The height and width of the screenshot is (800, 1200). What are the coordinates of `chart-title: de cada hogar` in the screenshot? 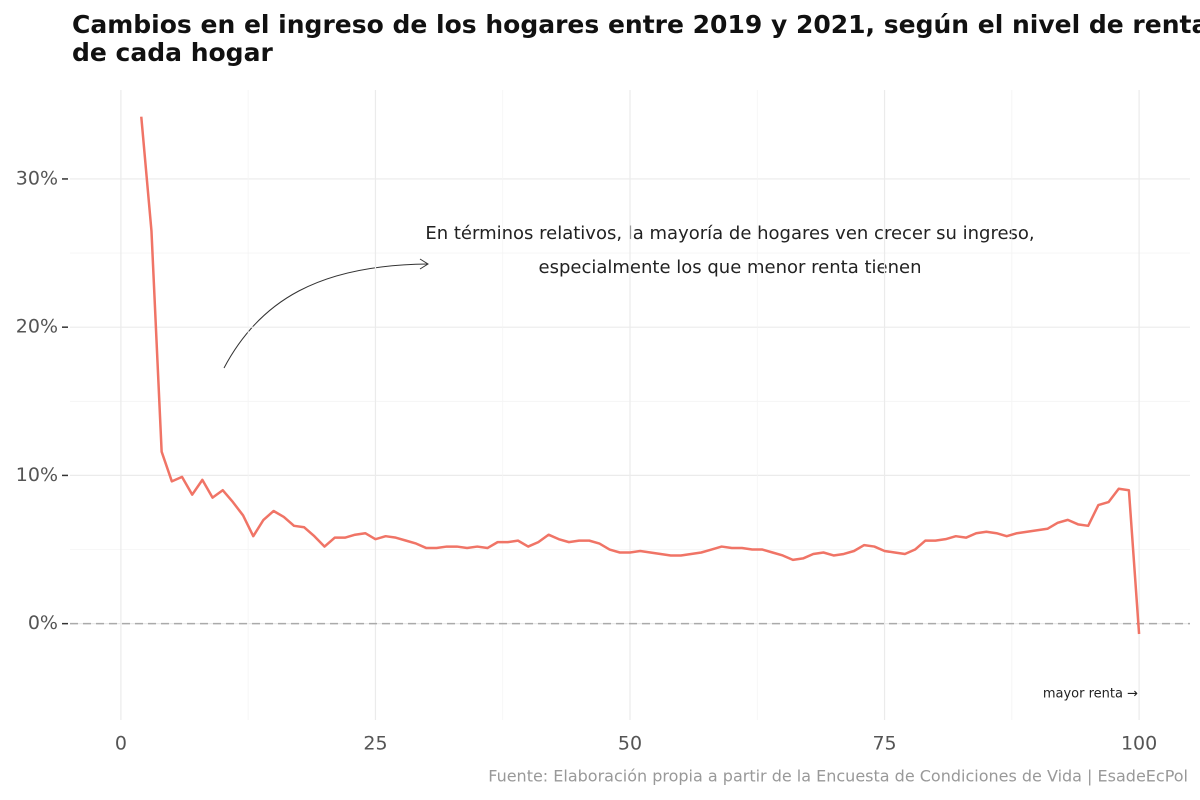 It's located at (172, 52).